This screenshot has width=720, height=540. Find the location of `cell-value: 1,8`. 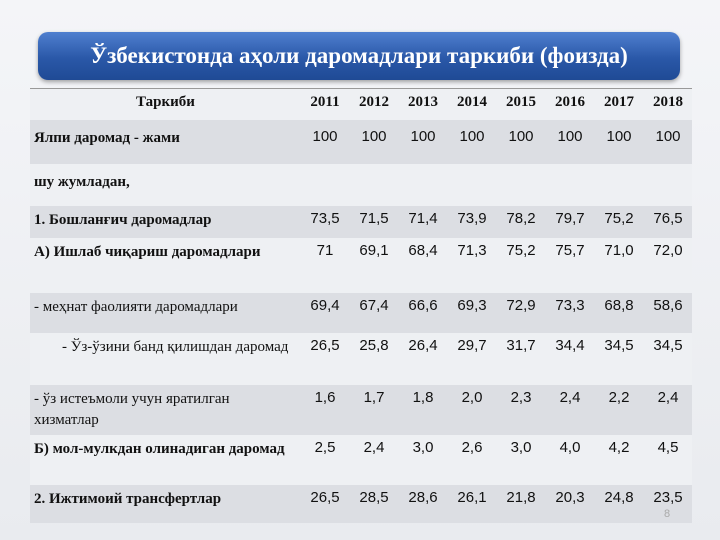

cell-value: 1,8 is located at coordinates (423, 397).